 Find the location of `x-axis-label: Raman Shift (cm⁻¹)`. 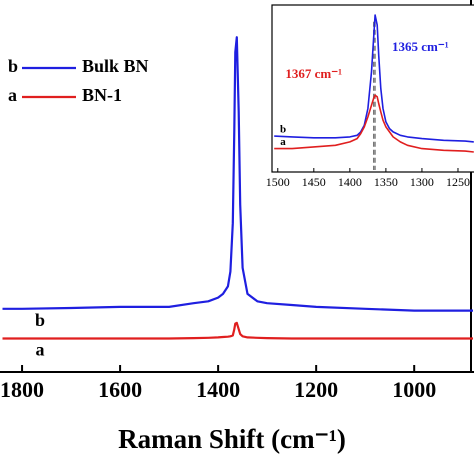

x-axis-label: Raman Shift (cm⁻¹) is located at coordinates (232, 439).